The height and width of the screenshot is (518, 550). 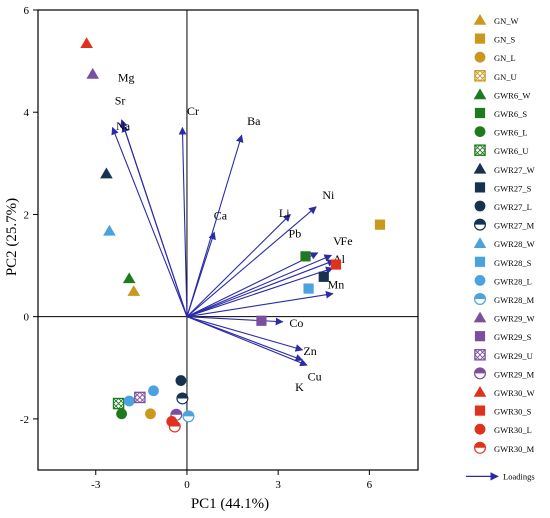 I want to click on loading-label-v: V, so click(x=337, y=241).